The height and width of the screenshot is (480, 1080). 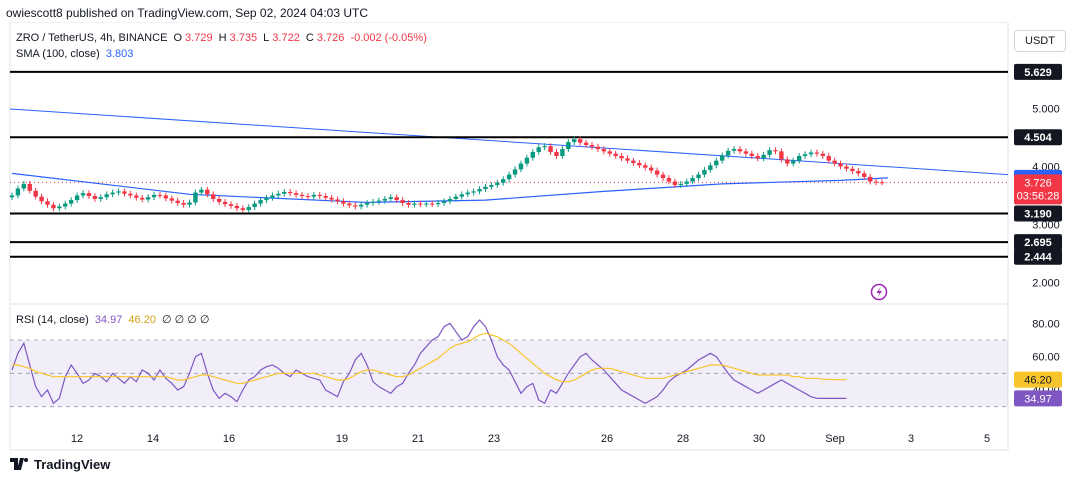 I want to click on footer-brand: TradingView, so click(x=60, y=463).